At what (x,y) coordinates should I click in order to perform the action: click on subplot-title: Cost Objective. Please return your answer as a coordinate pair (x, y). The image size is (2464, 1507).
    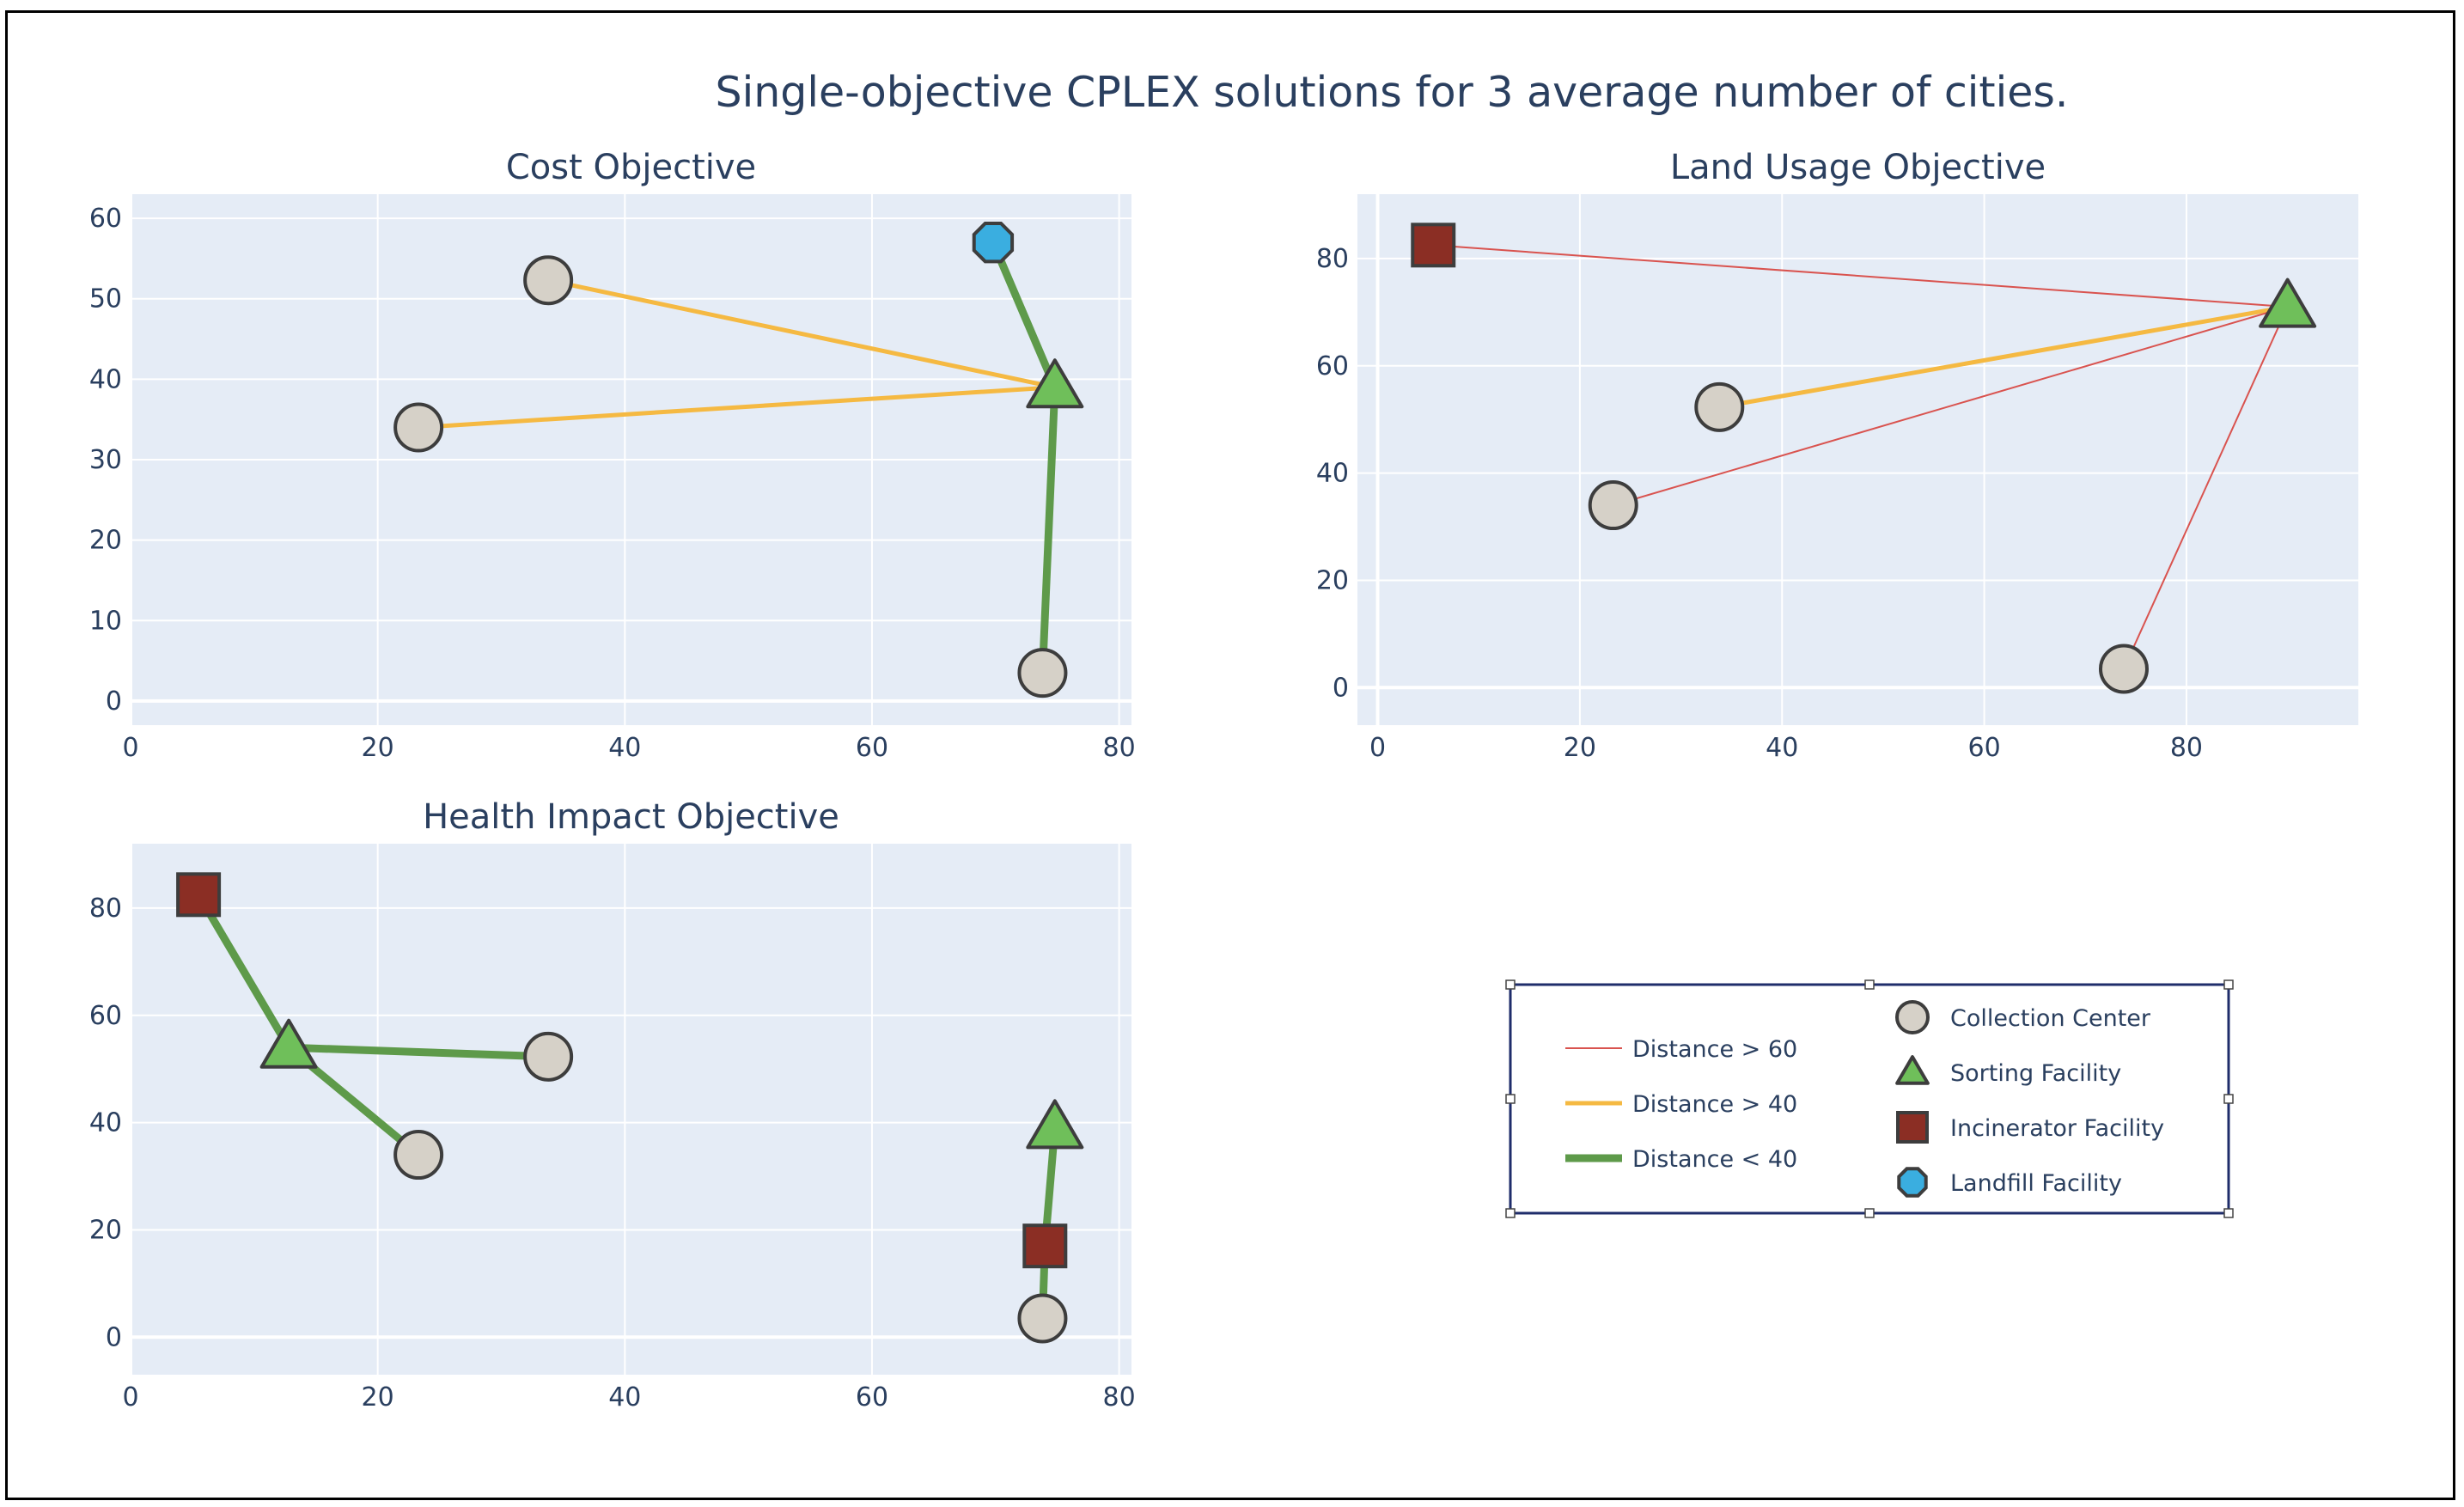
    Looking at the image, I should click on (631, 167).